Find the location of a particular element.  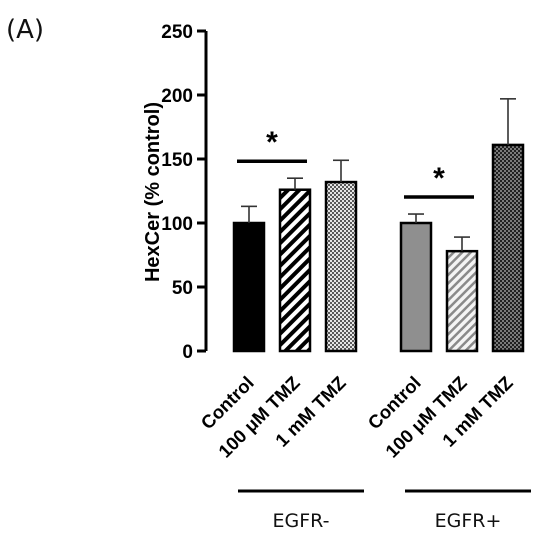

group-labels-layer: EGFR- EGFR+ is located at coordinates (384, 510).